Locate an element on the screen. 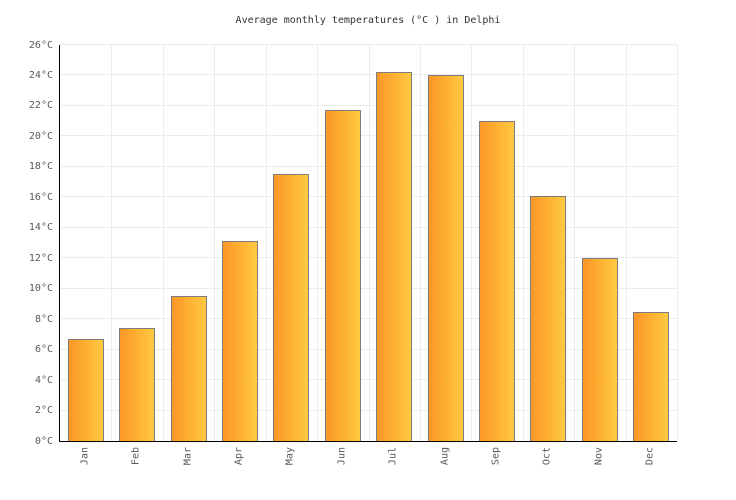 This screenshot has height=500, width=736. bar-may is located at coordinates (291, 307).